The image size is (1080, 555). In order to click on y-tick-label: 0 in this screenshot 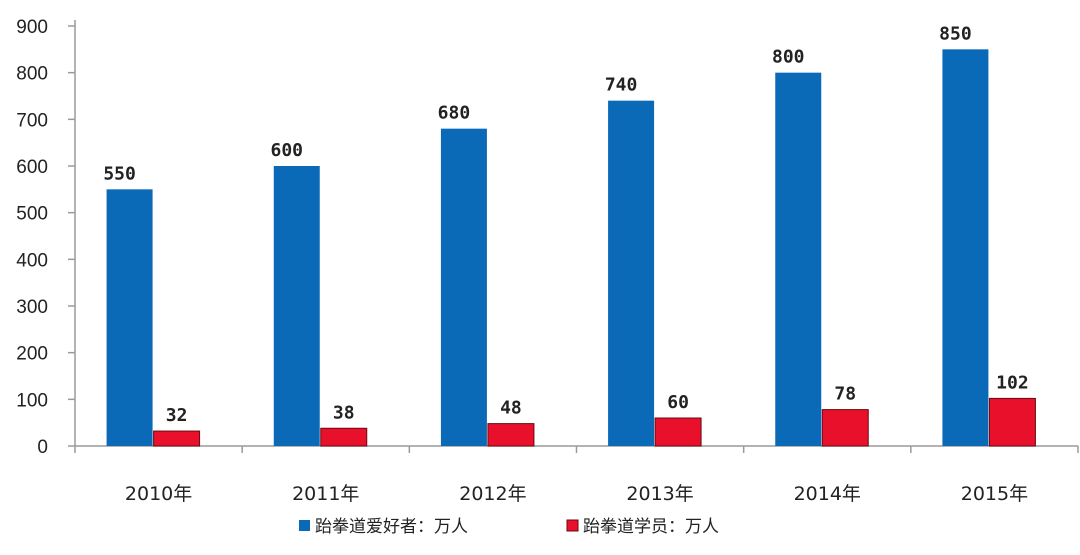, I will do `click(42, 447)`.